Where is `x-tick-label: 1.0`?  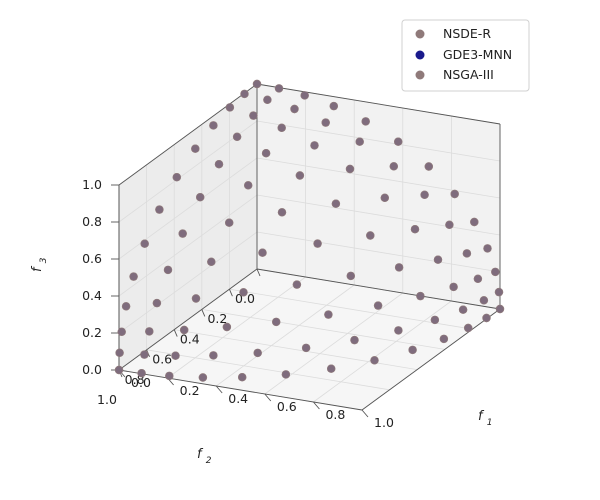
x-tick-label: 1.0 is located at coordinates (384, 422).